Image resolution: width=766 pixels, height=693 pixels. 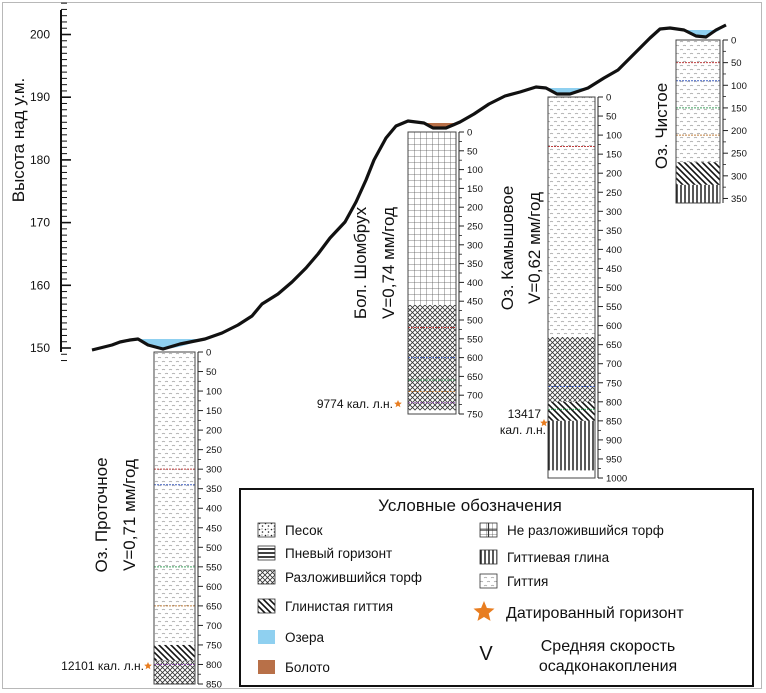 What do you see at coordinates (102, 666) in the screenshot?
I see `date-label-protochnoe: 12101 кал. л.н.` at bounding box center [102, 666].